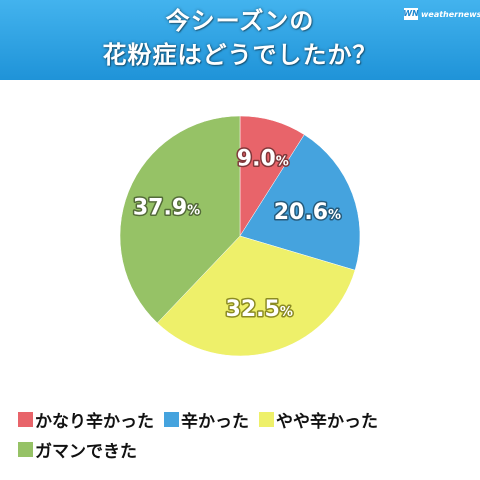  I want to click on legend-item-somewhat-painful: やや辛かった, so click(318, 419).